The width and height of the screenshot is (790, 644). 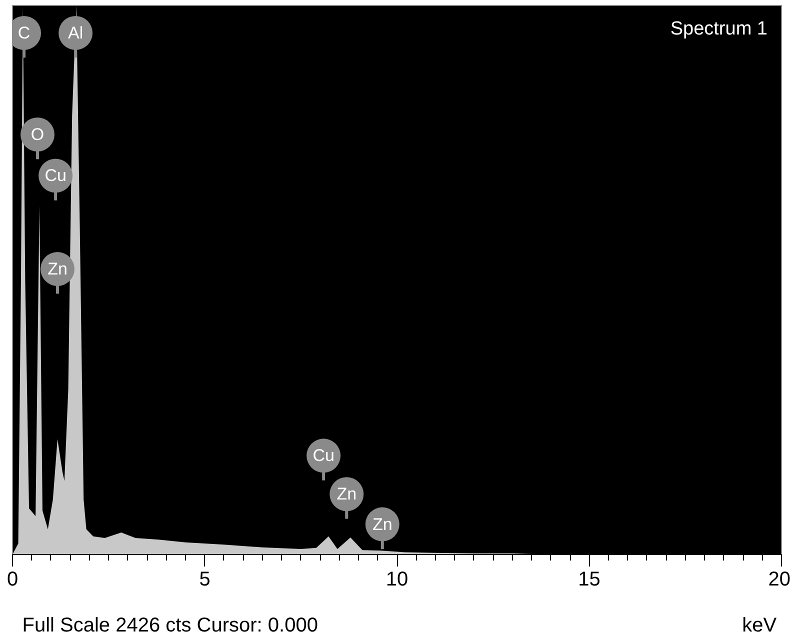 I want to click on annotation: Al, so click(x=76, y=32).